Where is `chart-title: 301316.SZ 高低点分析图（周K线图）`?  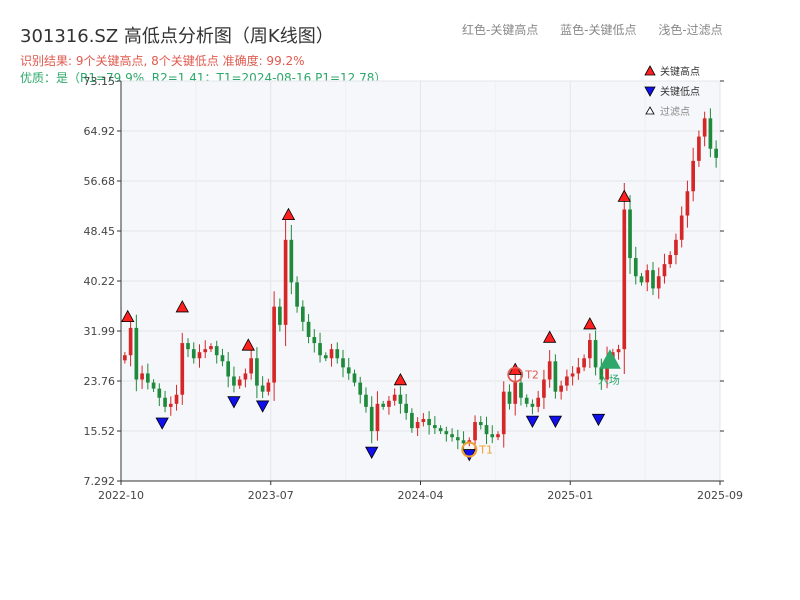 chart-title: 301316.SZ 高低点分析图（周K线图） is located at coordinates (177, 36).